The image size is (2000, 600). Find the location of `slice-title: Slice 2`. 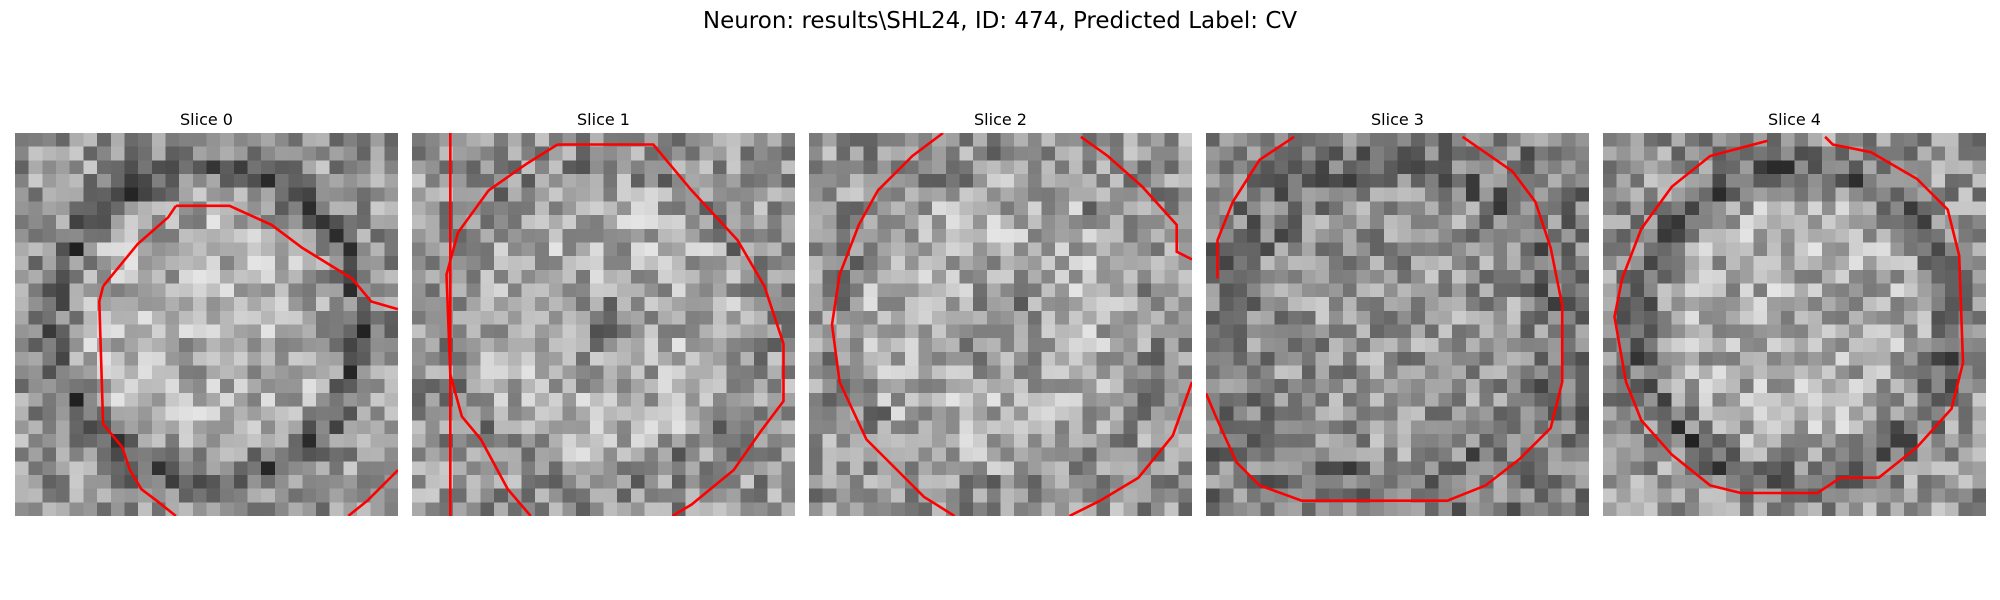

slice-title: Slice 2 is located at coordinates (1000, 119).